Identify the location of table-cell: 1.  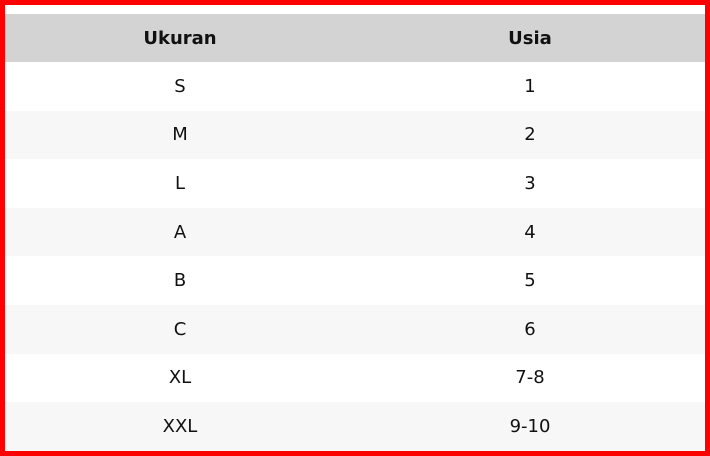
(530, 86).